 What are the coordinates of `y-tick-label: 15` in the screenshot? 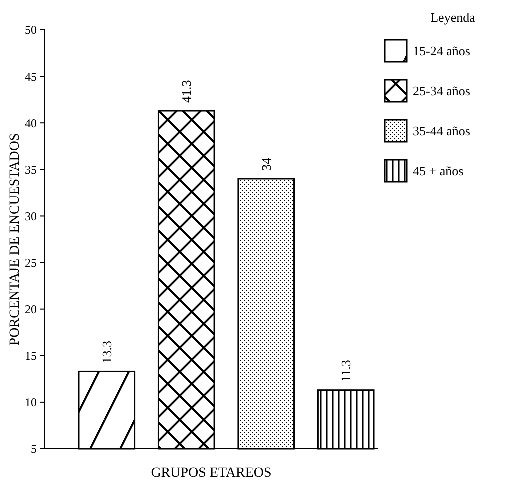 It's located at (31, 356).